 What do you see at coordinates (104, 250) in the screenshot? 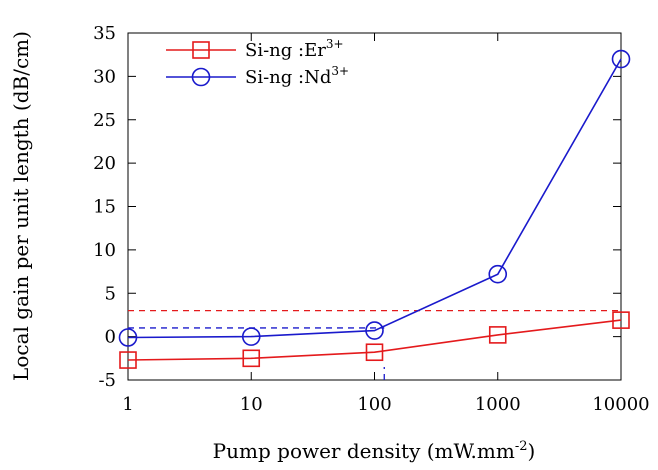
I see `y-tick-label: 10` at bounding box center [104, 250].